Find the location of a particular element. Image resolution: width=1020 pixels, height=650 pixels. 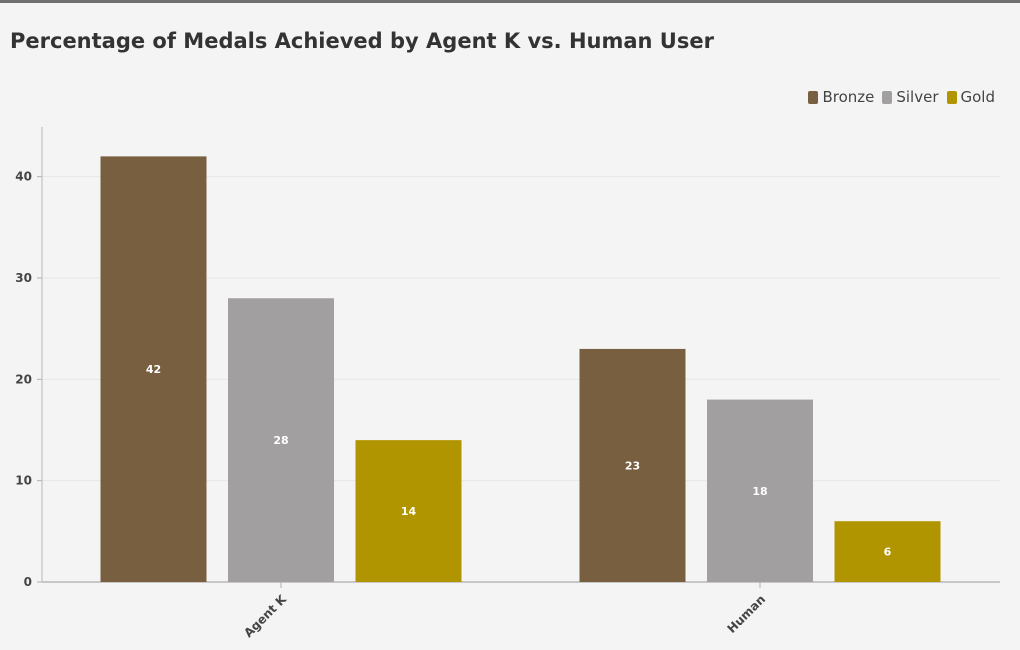

y-tick-label: 20 is located at coordinates (23, 379).